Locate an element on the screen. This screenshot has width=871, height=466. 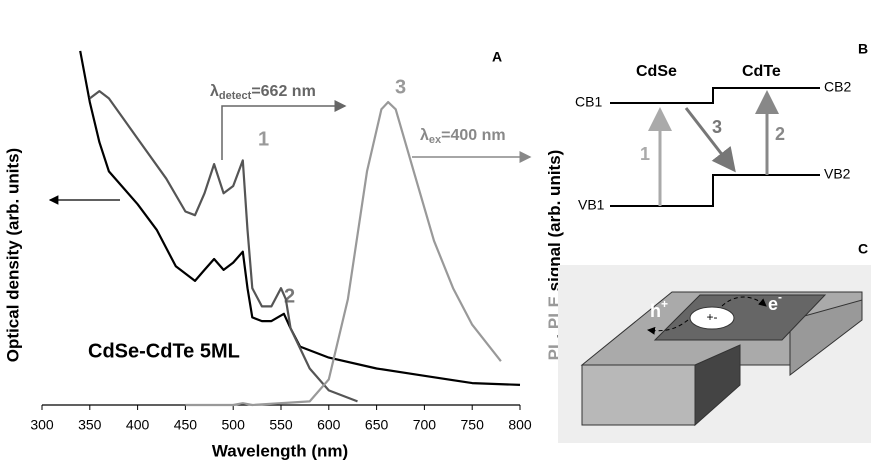
hole: h is located at coordinates (655, 311).